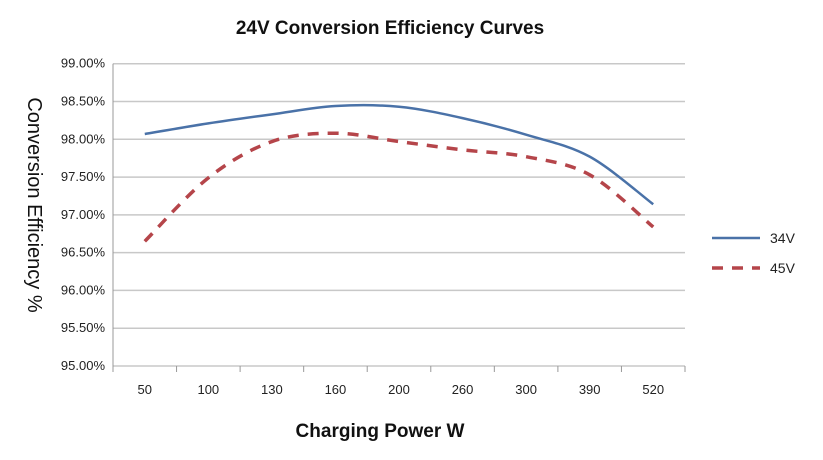  I want to click on y-tick-label: 96.50%, so click(83, 252).